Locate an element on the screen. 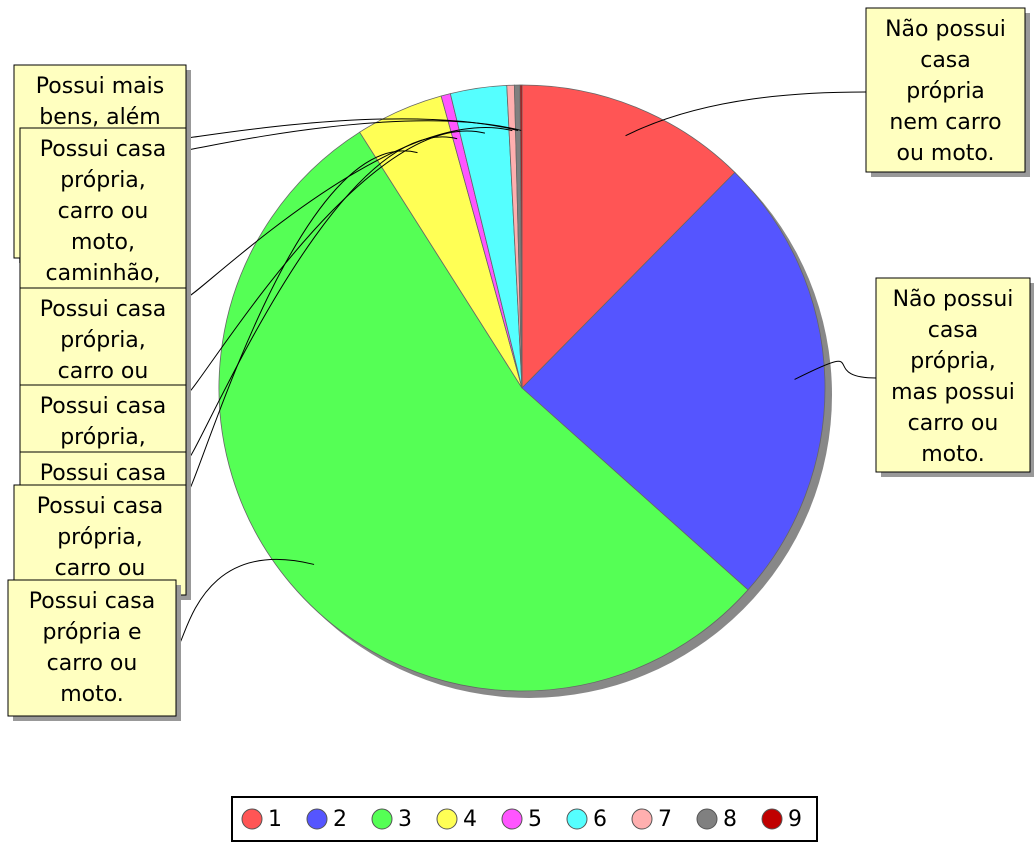  label-box: Possui casa própria e carro ou moto. is located at coordinates (94, 650).